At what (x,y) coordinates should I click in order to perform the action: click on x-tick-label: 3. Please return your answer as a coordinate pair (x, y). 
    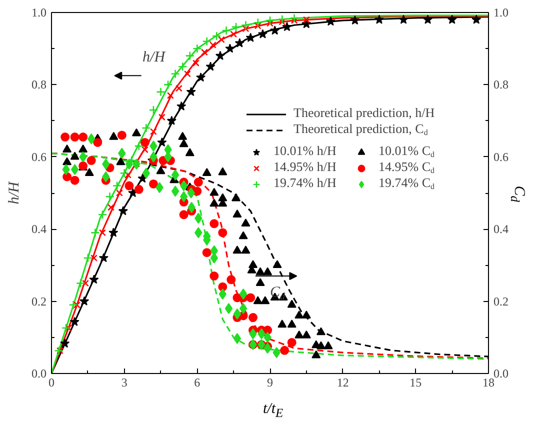
    Looking at the image, I should click on (124, 383).